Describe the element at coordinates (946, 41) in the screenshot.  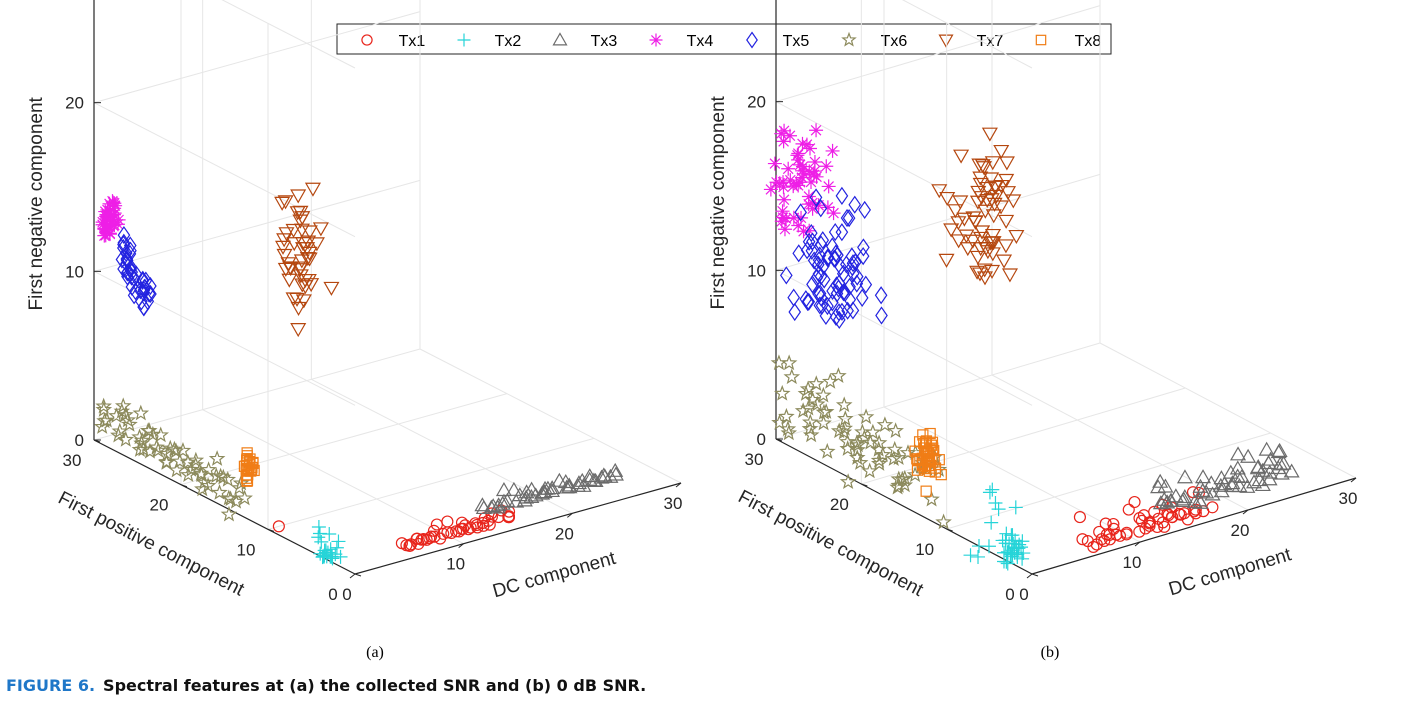
I see `legend-marker-tx7` at that location.